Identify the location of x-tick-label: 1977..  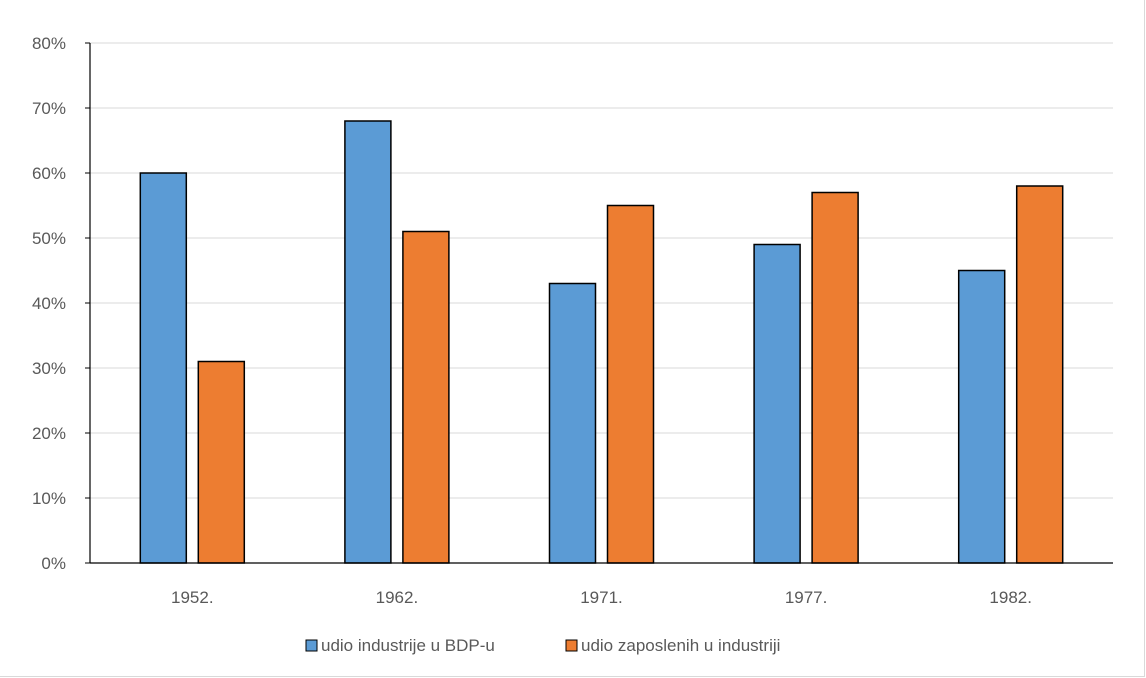
(806, 597).